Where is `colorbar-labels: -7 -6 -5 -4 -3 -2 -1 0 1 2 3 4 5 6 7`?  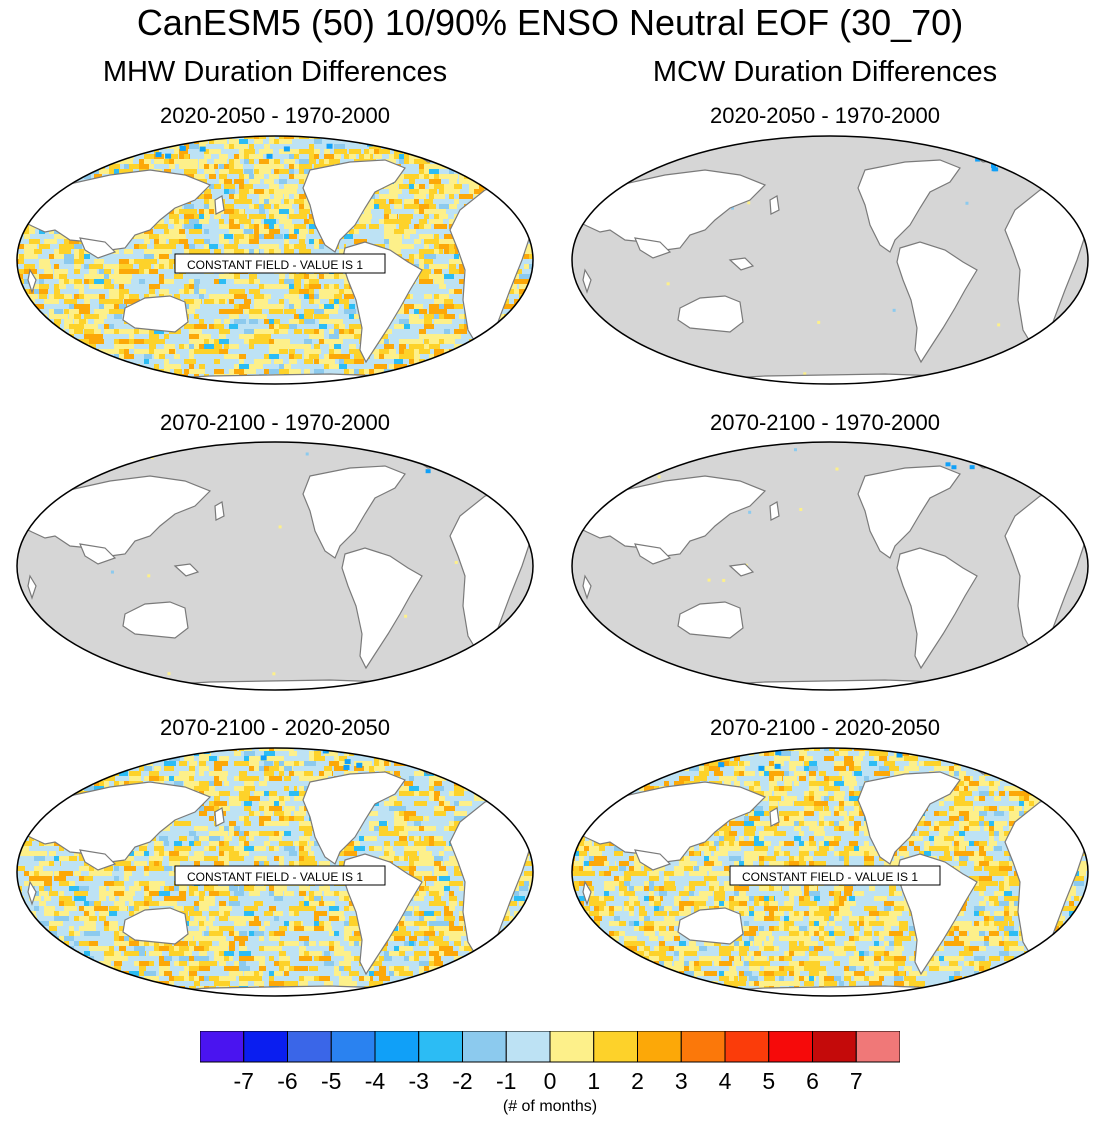
colorbar-labels: -7 -6 -5 -4 -3 -2 -1 0 1 2 3 4 5 6 7 is located at coordinates (550, 1083).